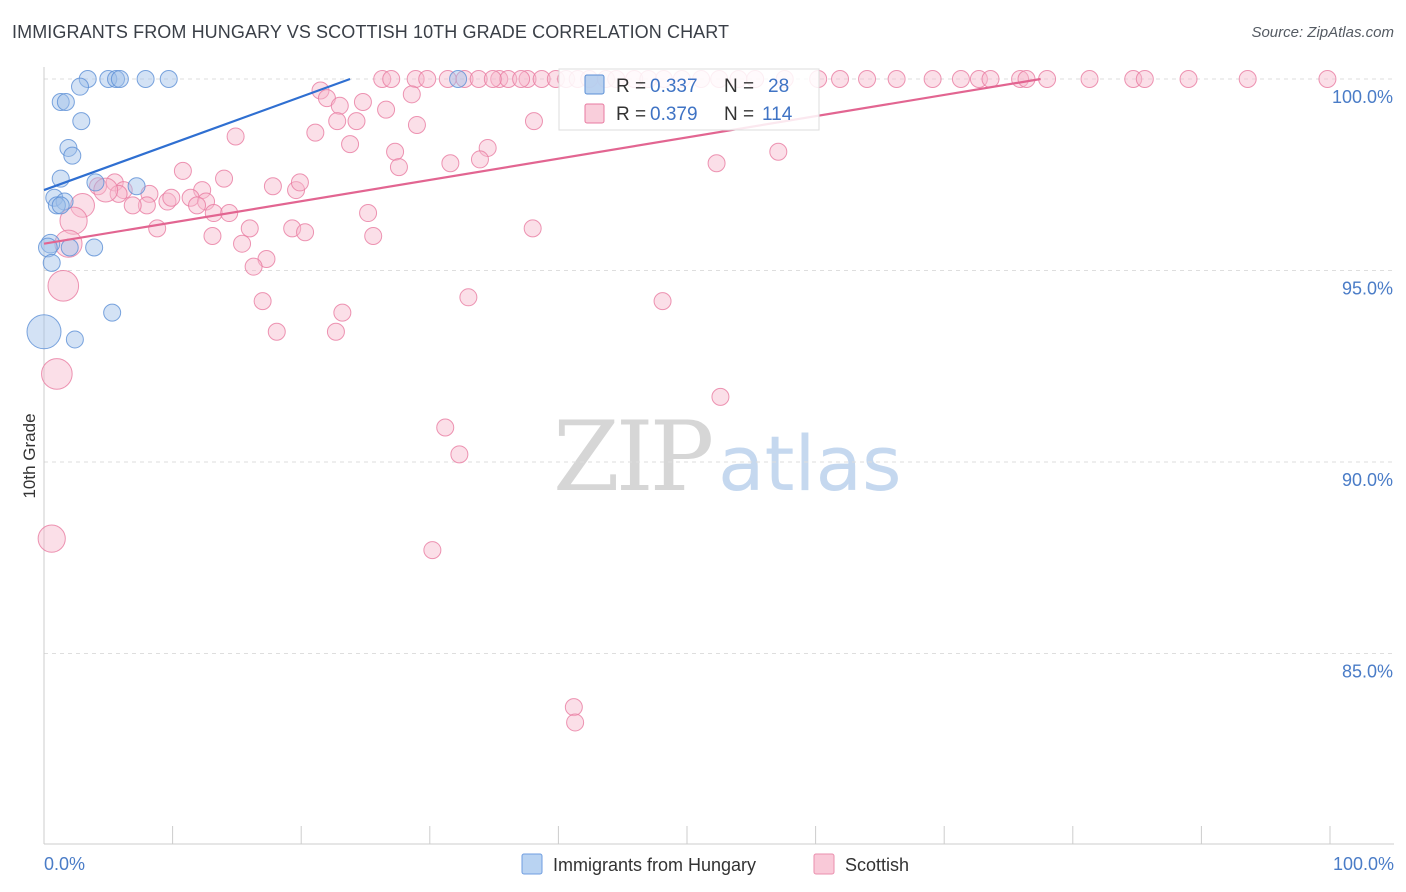 This screenshot has width=1406, height=892. I want to click on legend-n-label-scottish: N =, so click(739, 114).